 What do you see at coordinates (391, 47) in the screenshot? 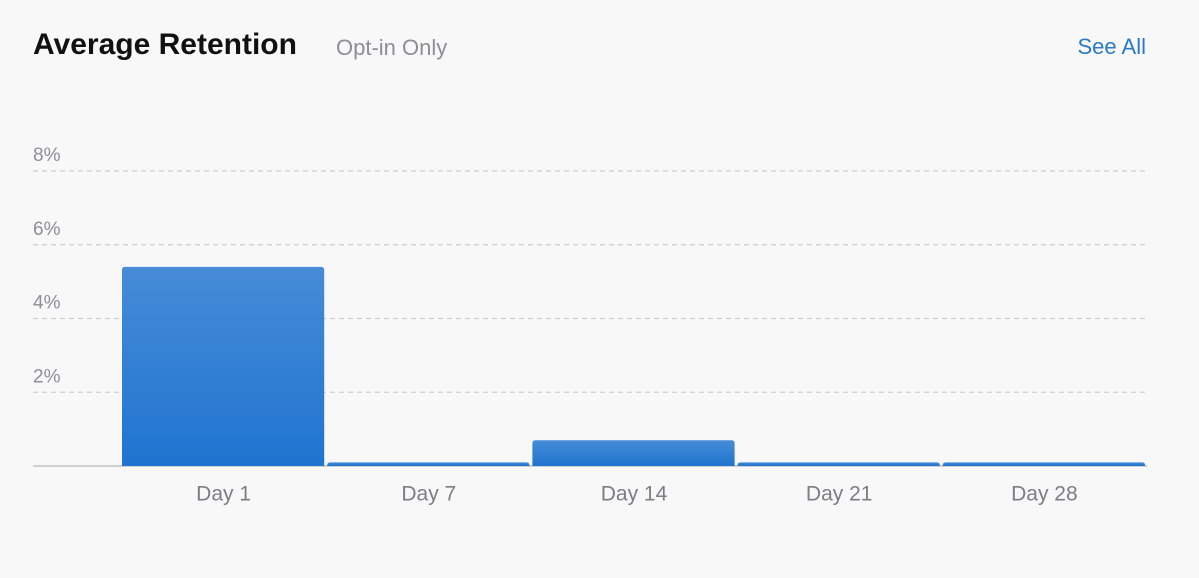
I see `chart-subtitle: Opt-in Only` at bounding box center [391, 47].